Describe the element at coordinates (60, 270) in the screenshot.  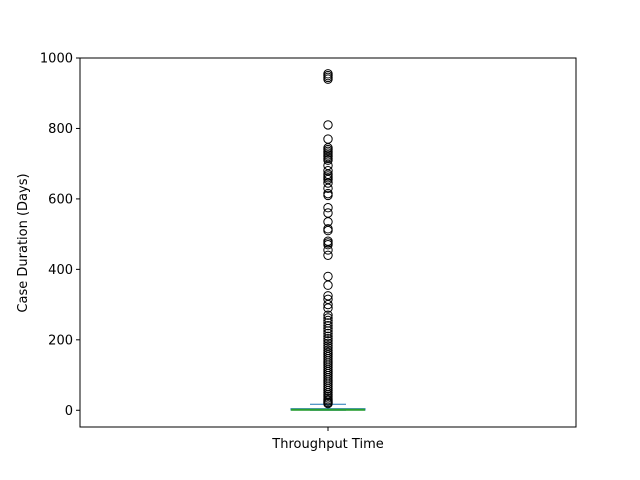
I see `y-tick-label: 400` at that location.